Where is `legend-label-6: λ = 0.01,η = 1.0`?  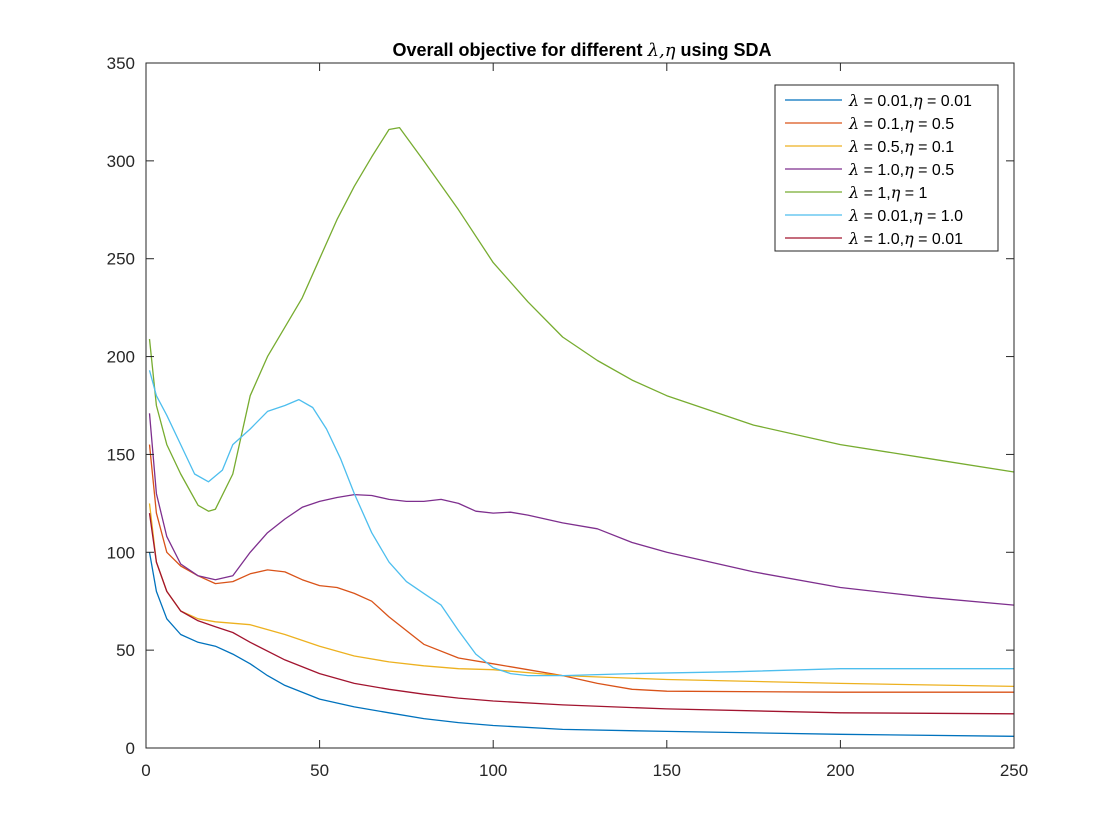 legend-label-6: λ = 0.01,η = 1.0 is located at coordinates (905, 215).